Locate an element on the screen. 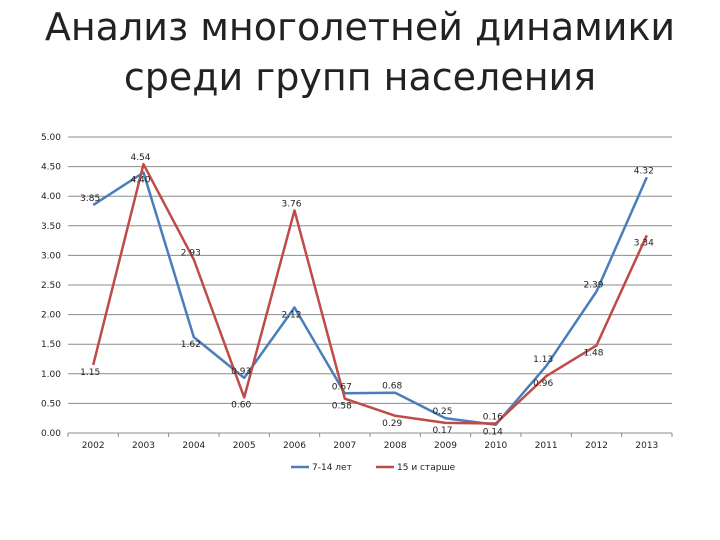 This screenshot has width=720, height=540. data-label: 1.13 is located at coordinates (543, 360).